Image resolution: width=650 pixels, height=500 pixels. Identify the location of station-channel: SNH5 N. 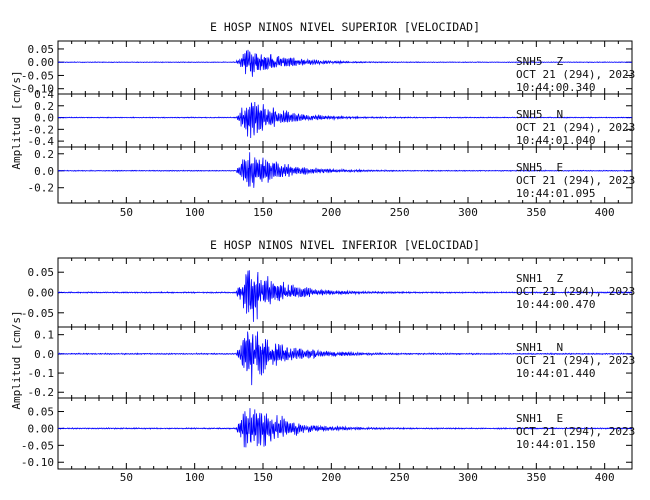
(539, 114).